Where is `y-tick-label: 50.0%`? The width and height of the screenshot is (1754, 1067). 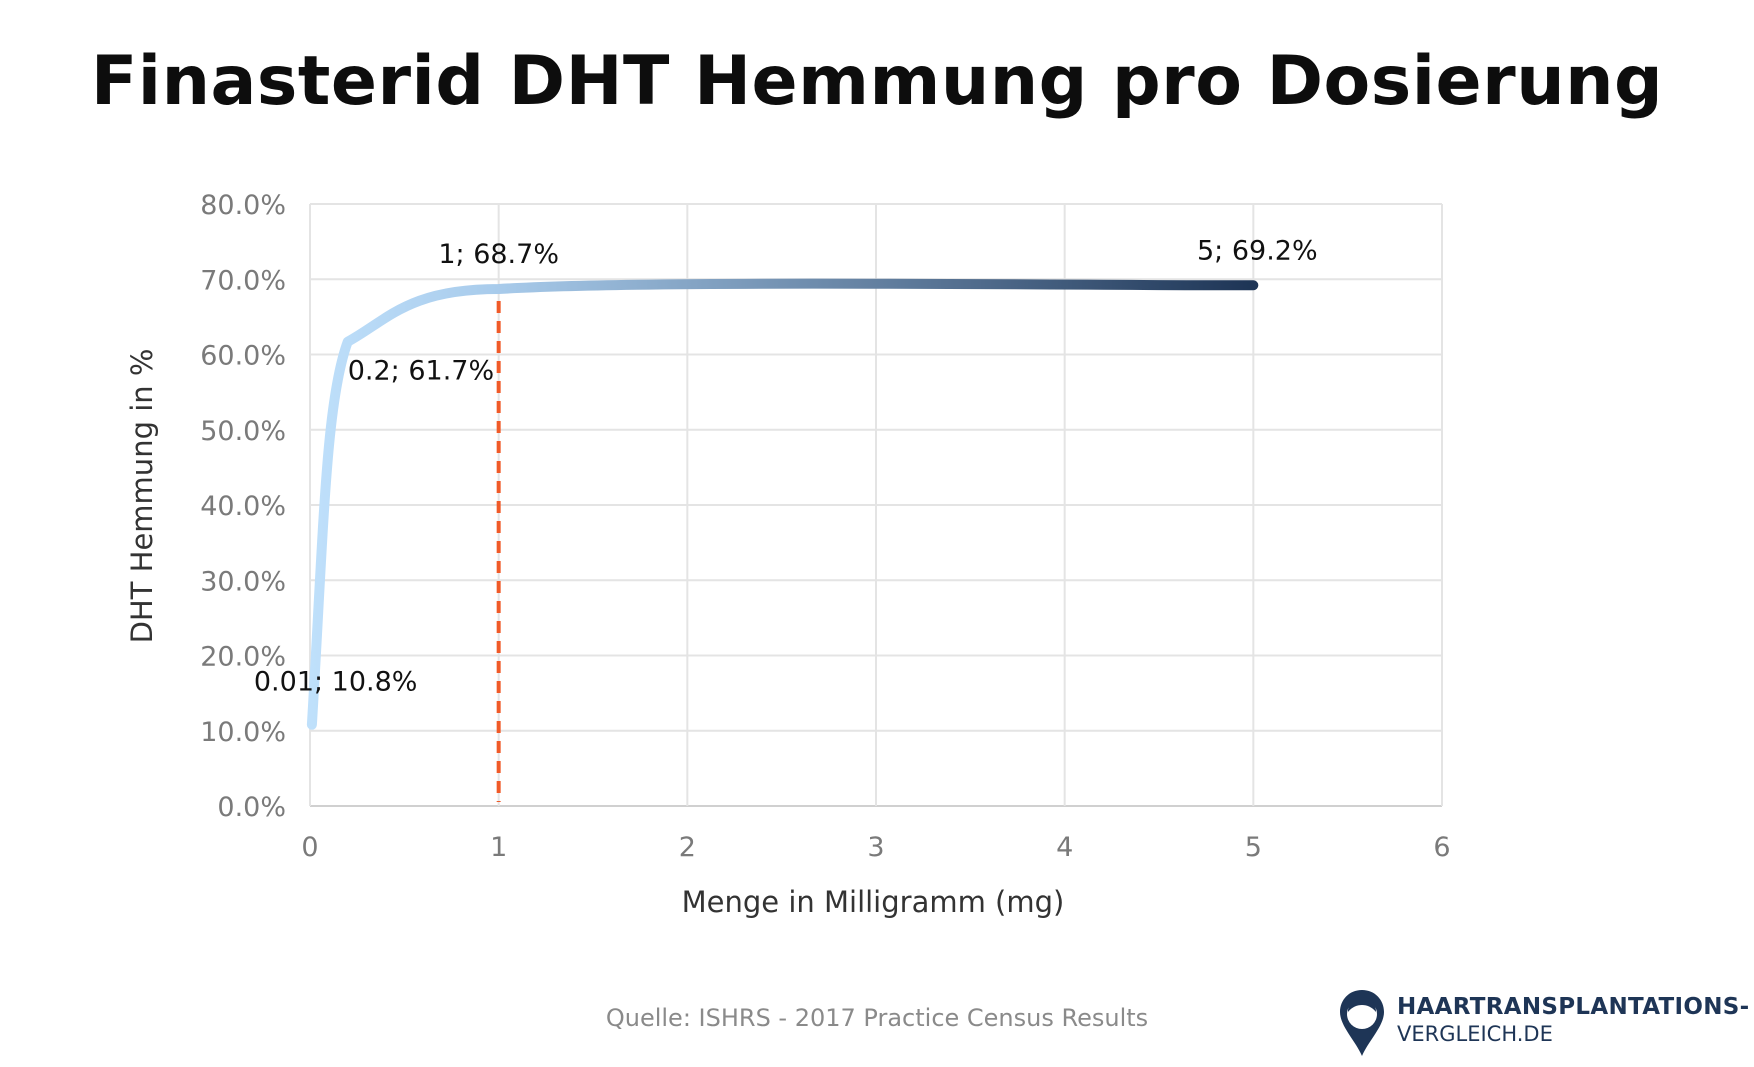
y-tick-label: 50.0% is located at coordinates (243, 431).